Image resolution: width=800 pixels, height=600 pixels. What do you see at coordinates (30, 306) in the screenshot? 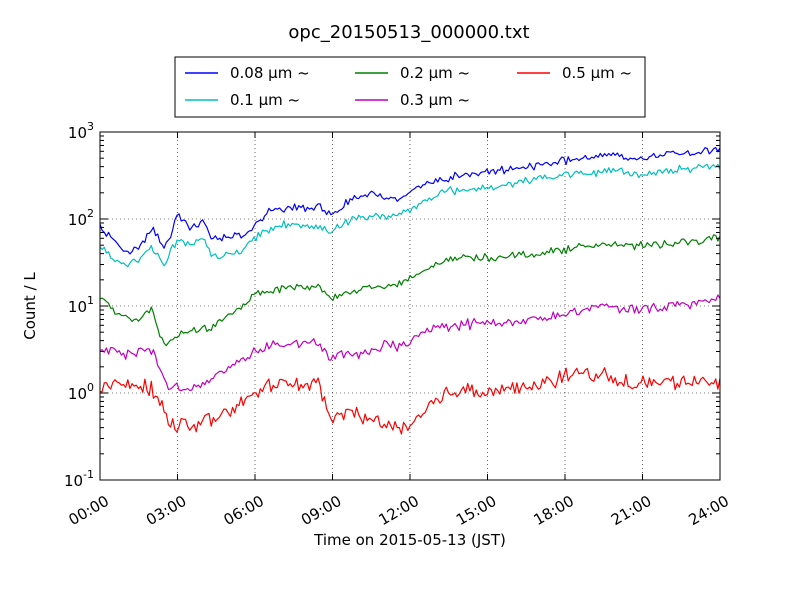
I see `y-axis-label: Count / L` at bounding box center [30, 306].